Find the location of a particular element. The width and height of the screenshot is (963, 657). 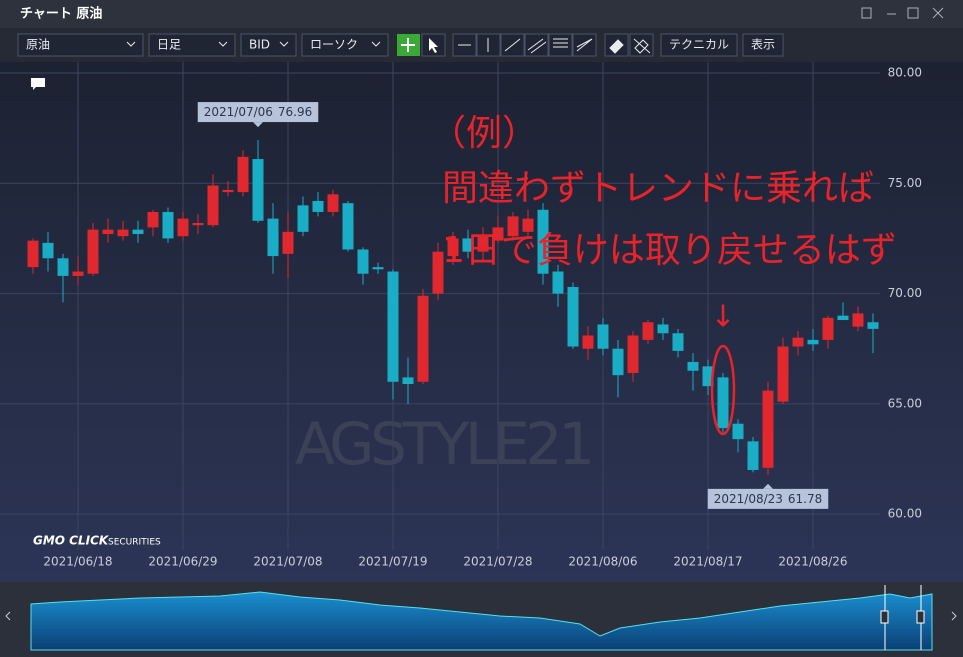

price-tooltip: 2021/07/06 76.96 is located at coordinates (258, 115).